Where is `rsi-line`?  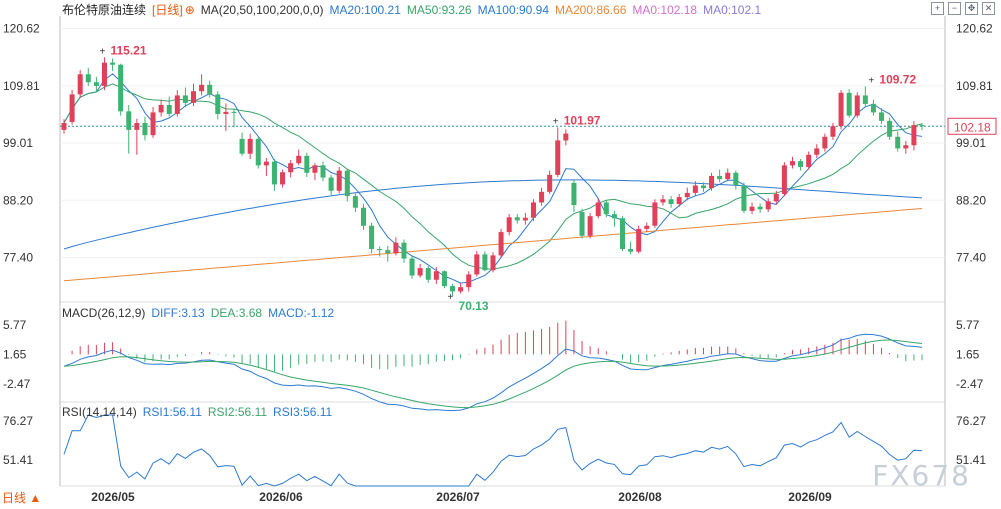
rsi-line is located at coordinates (493, 450).